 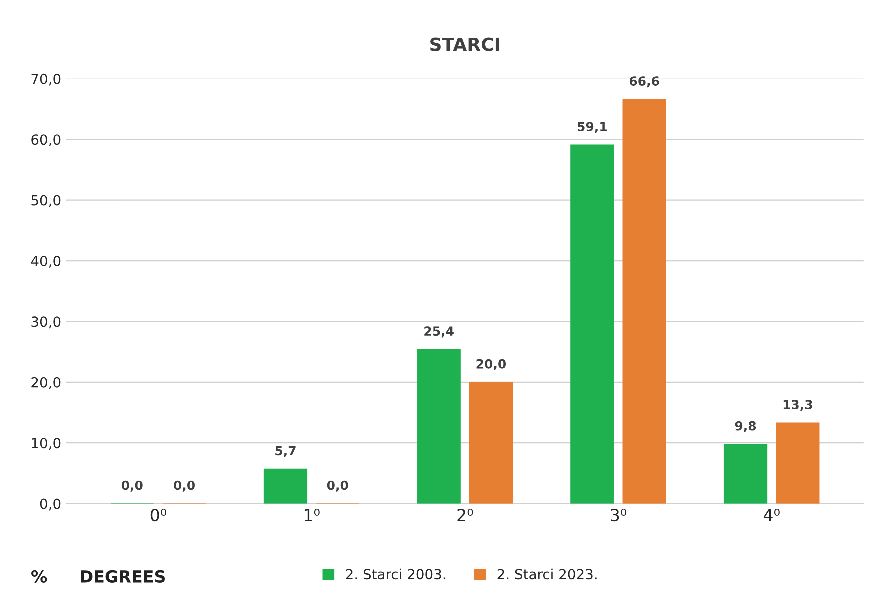 What do you see at coordinates (798, 406) in the screenshot?
I see `data-label: 13,3` at bounding box center [798, 406].